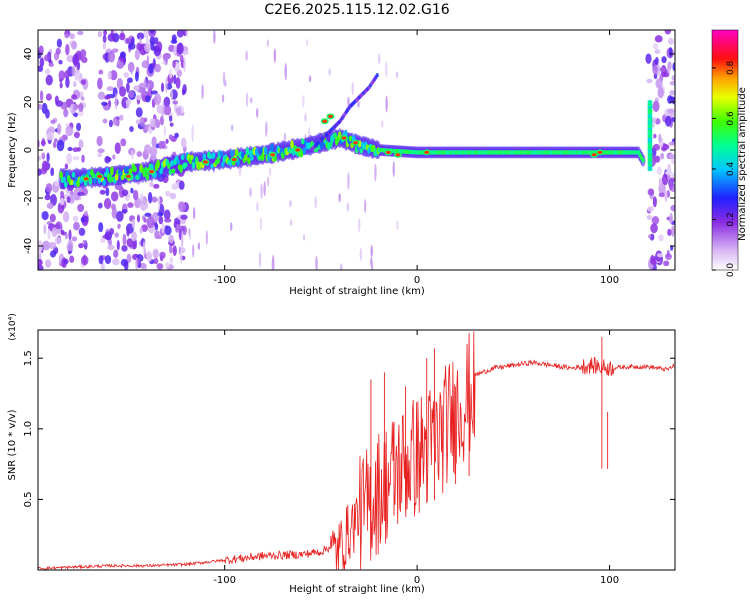 This screenshot has height=600, width=750. Describe the element at coordinates (357, 589) in the screenshot. I see `snr-x-axis-label: Height of straight line (km)` at that location.